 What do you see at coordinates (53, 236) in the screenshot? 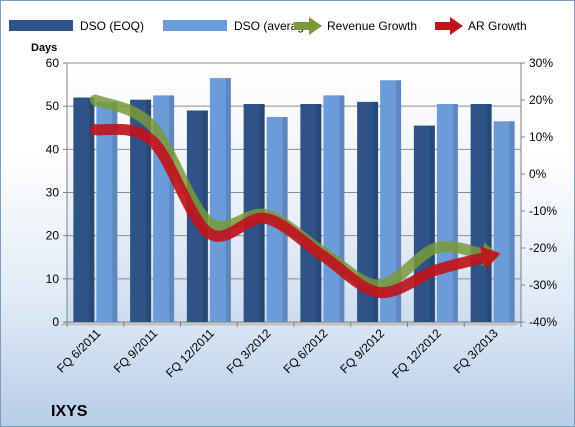
I see `y-tick-label: 20` at bounding box center [53, 236].